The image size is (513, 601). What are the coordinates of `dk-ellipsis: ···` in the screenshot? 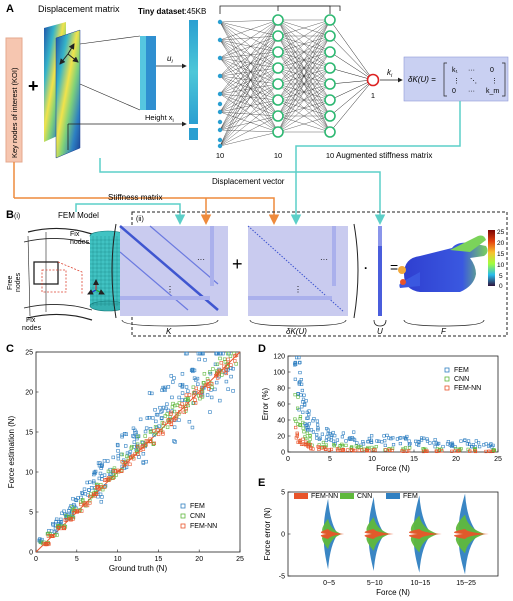 It's located at (324, 259).